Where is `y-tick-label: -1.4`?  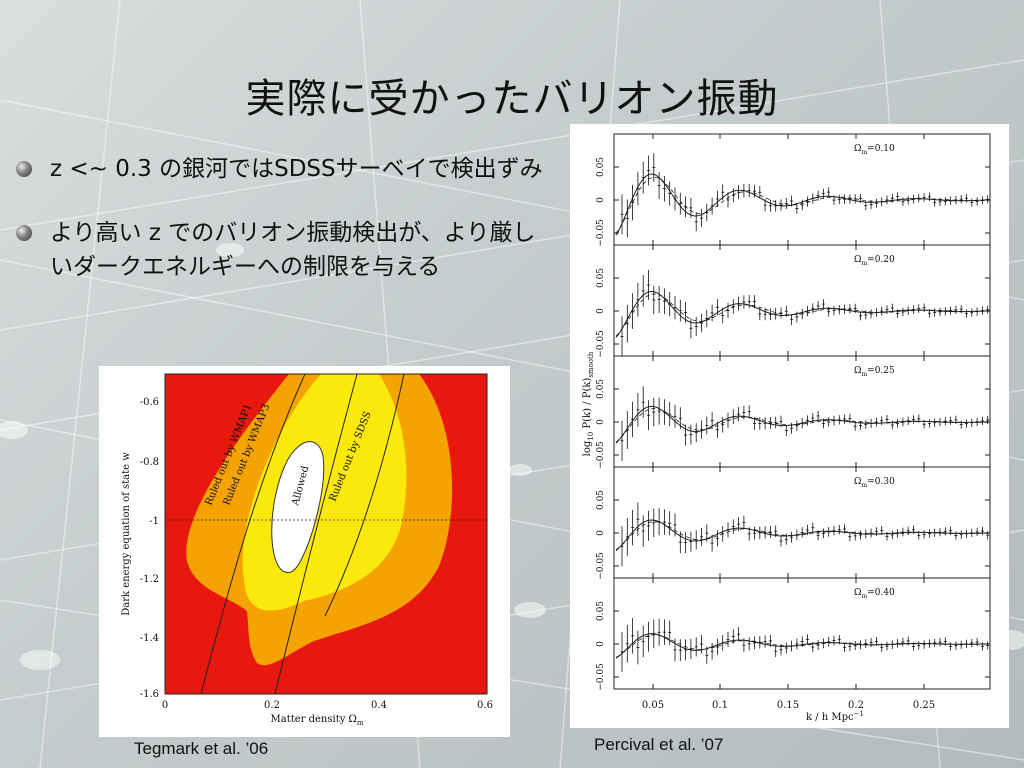
y-tick-label: -1.4 is located at coordinates (149, 638).